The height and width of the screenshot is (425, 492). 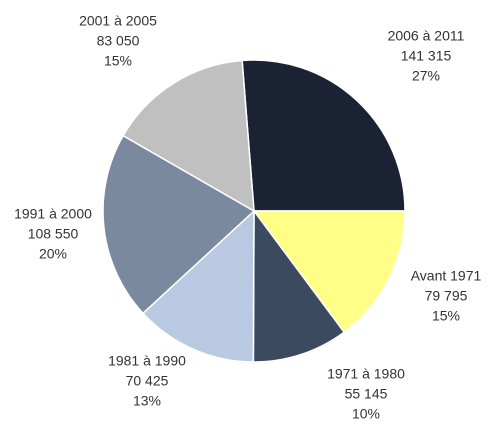 What do you see at coordinates (147, 361) in the screenshot?
I see `slice-label: 1981 à 1990` at bounding box center [147, 361].